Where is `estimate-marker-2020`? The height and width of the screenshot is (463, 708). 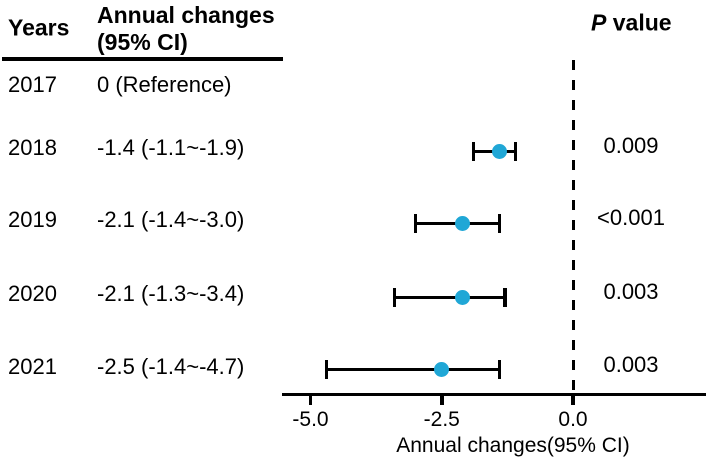
estimate-marker-2020 is located at coordinates (463, 297).